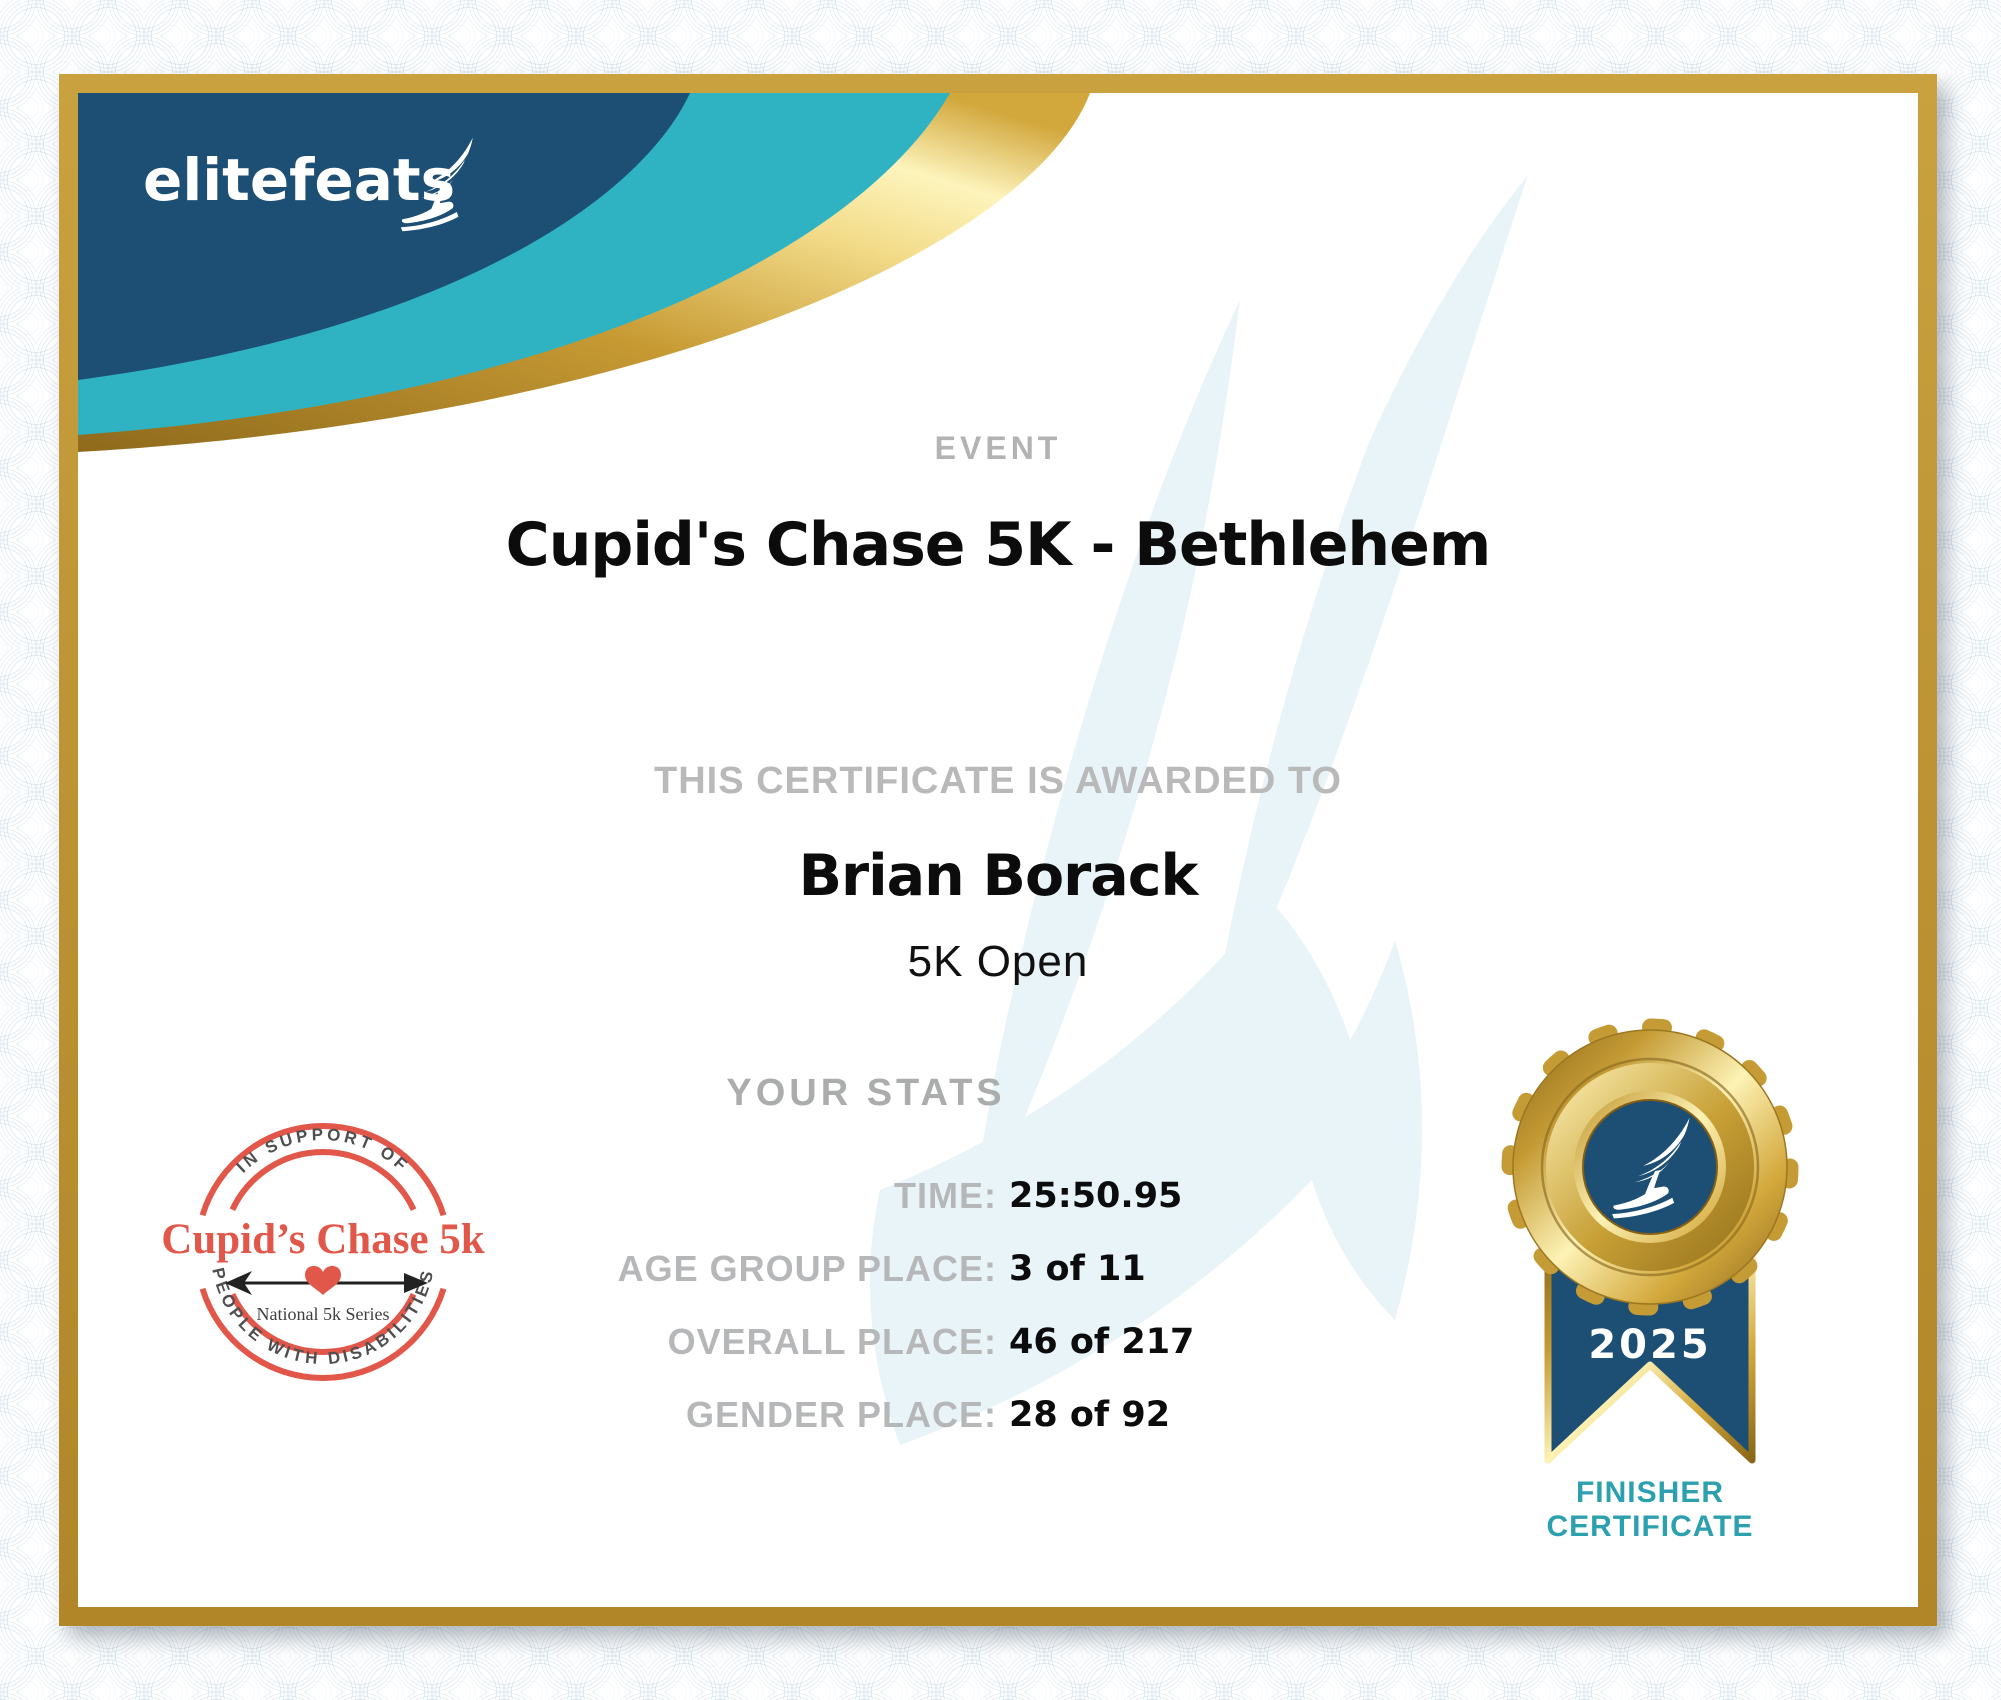  Describe the element at coordinates (1650, 1526) in the screenshot. I see `finisher-line2: CERTIFICATE` at that location.